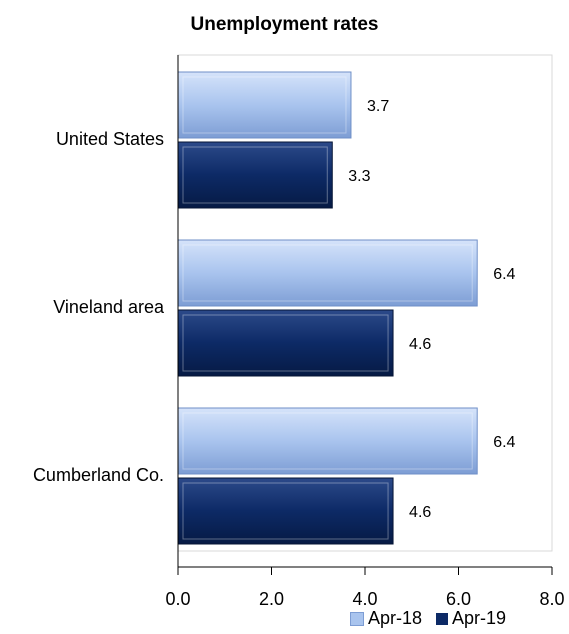 This screenshot has width=569, height=634. I want to click on bar-bevel-apr-18-vineland-area, so click(327, 273).